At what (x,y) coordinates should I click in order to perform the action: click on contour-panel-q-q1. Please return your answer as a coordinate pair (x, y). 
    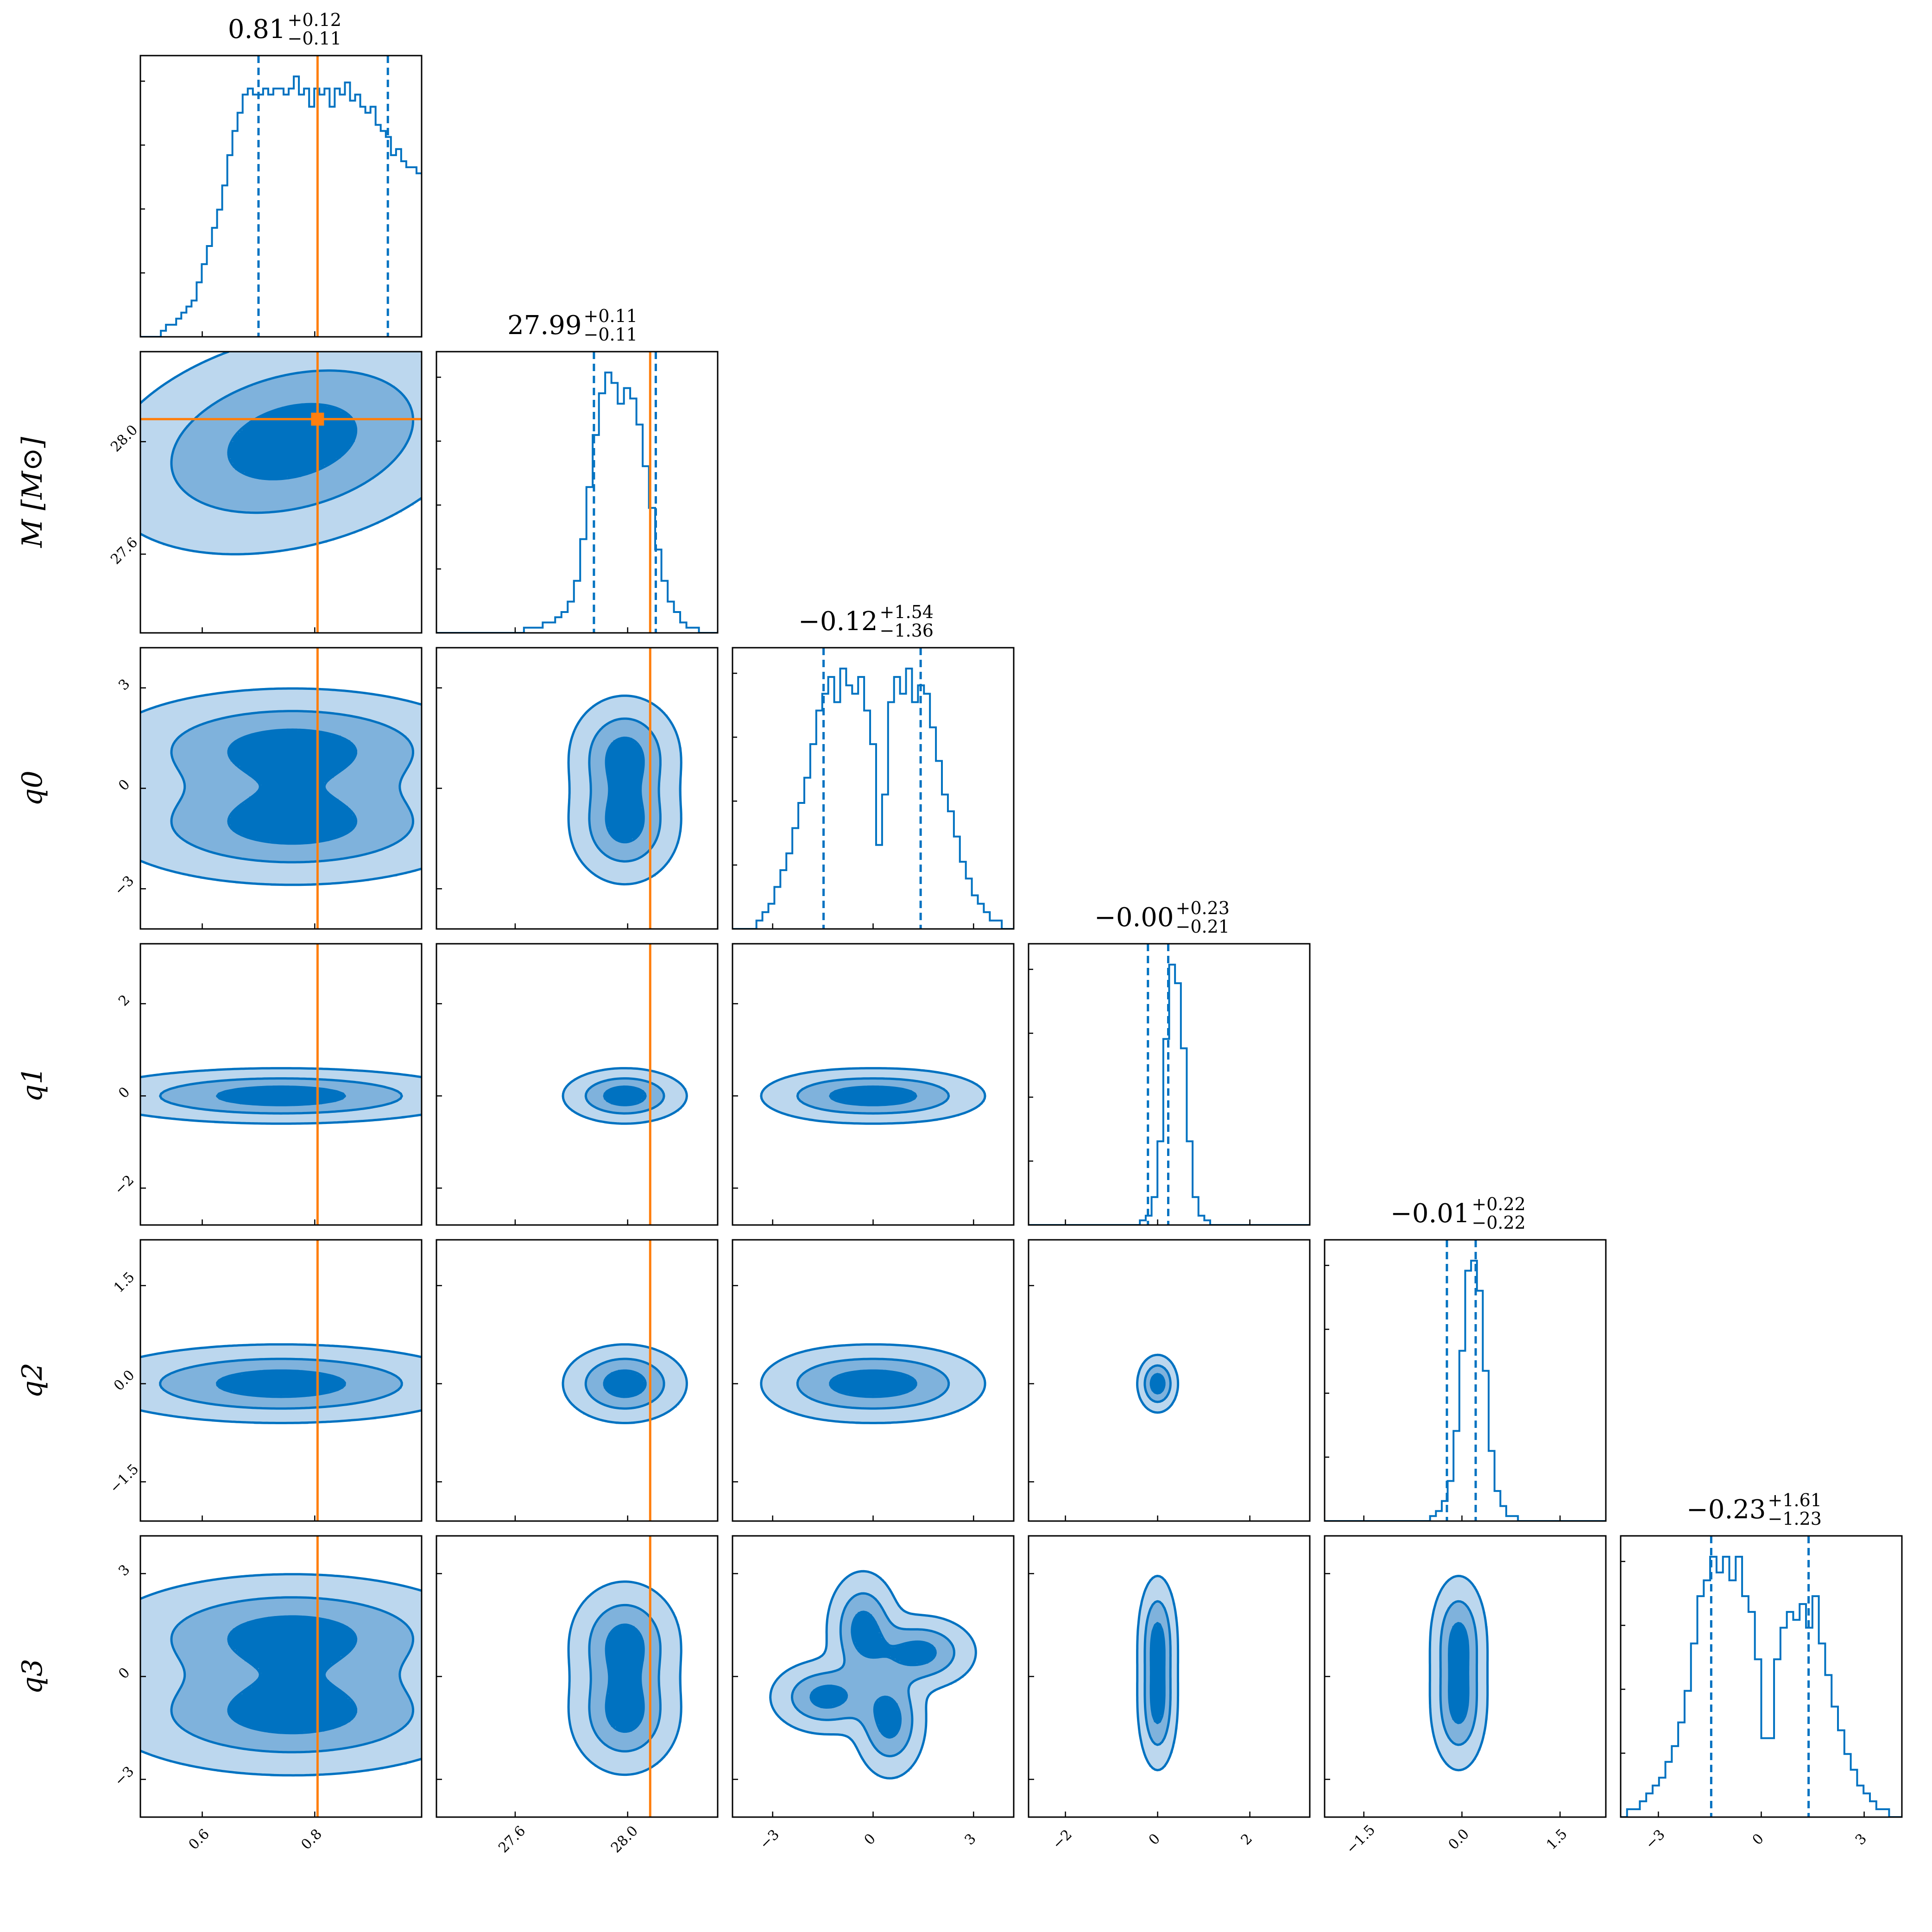
    Looking at the image, I should click on (281, 1084).